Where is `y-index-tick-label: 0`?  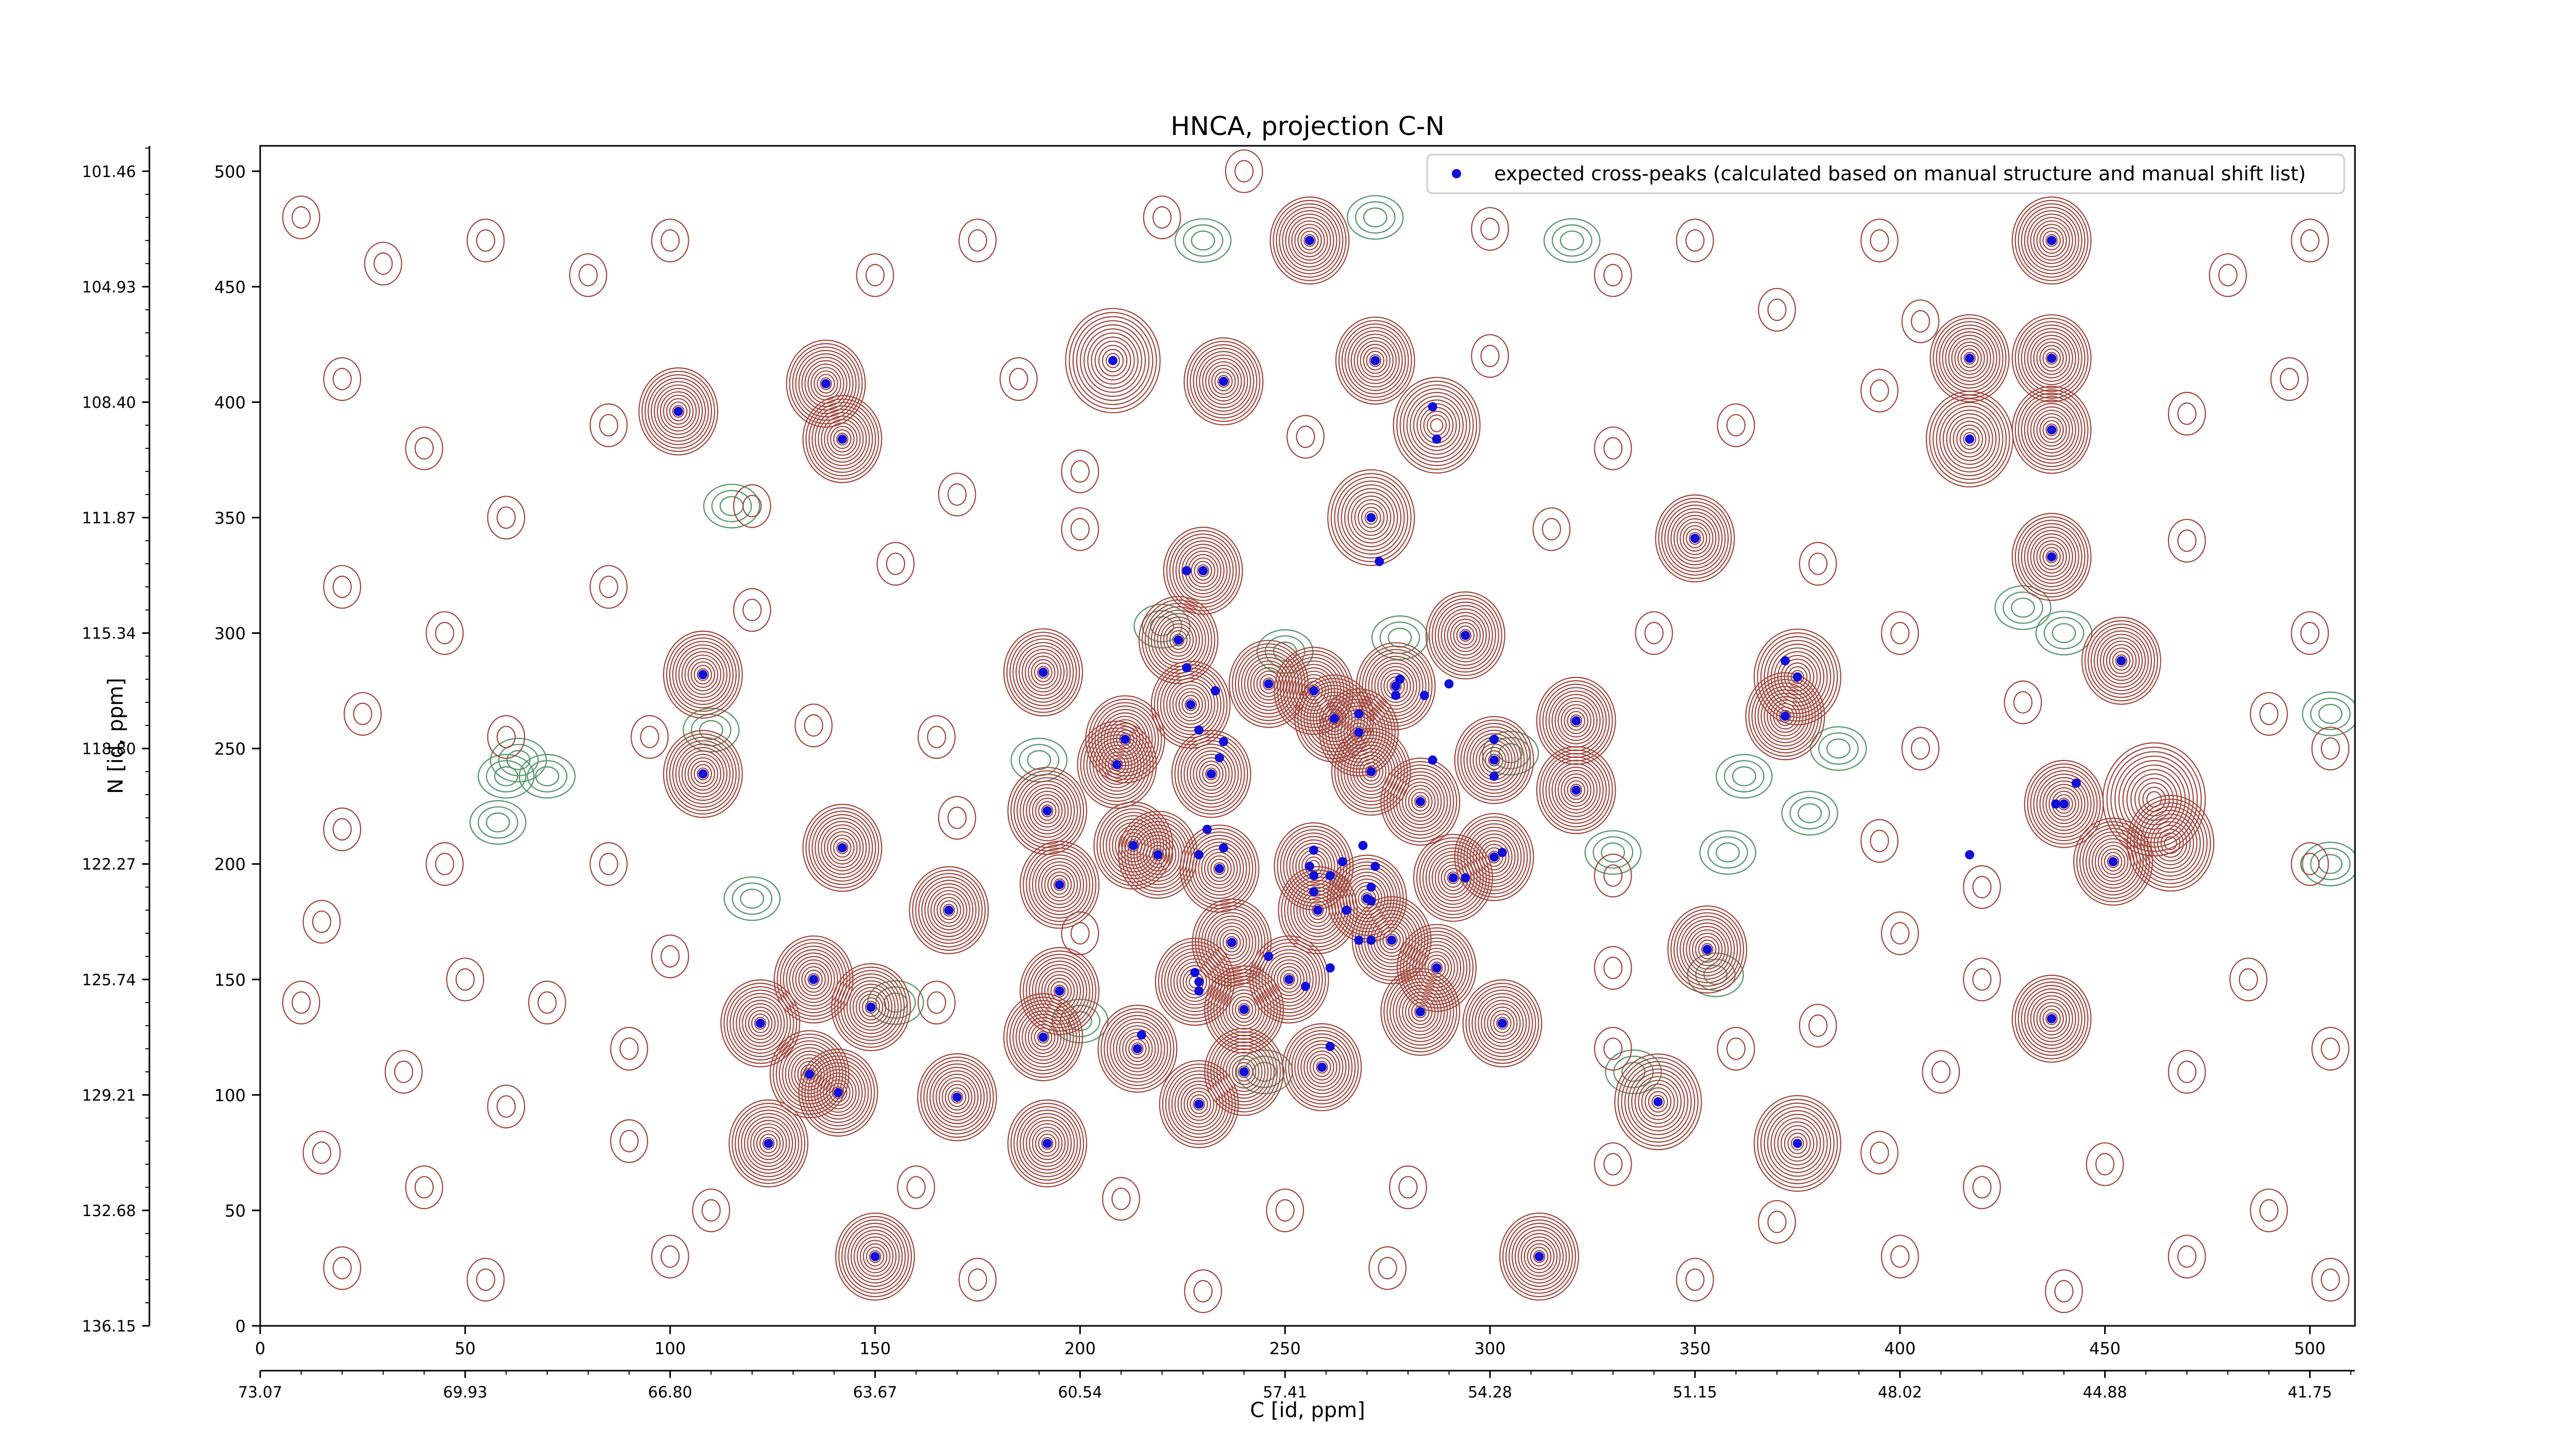
y-index-tick-label: 0 is located at coordinates (240, 1326).